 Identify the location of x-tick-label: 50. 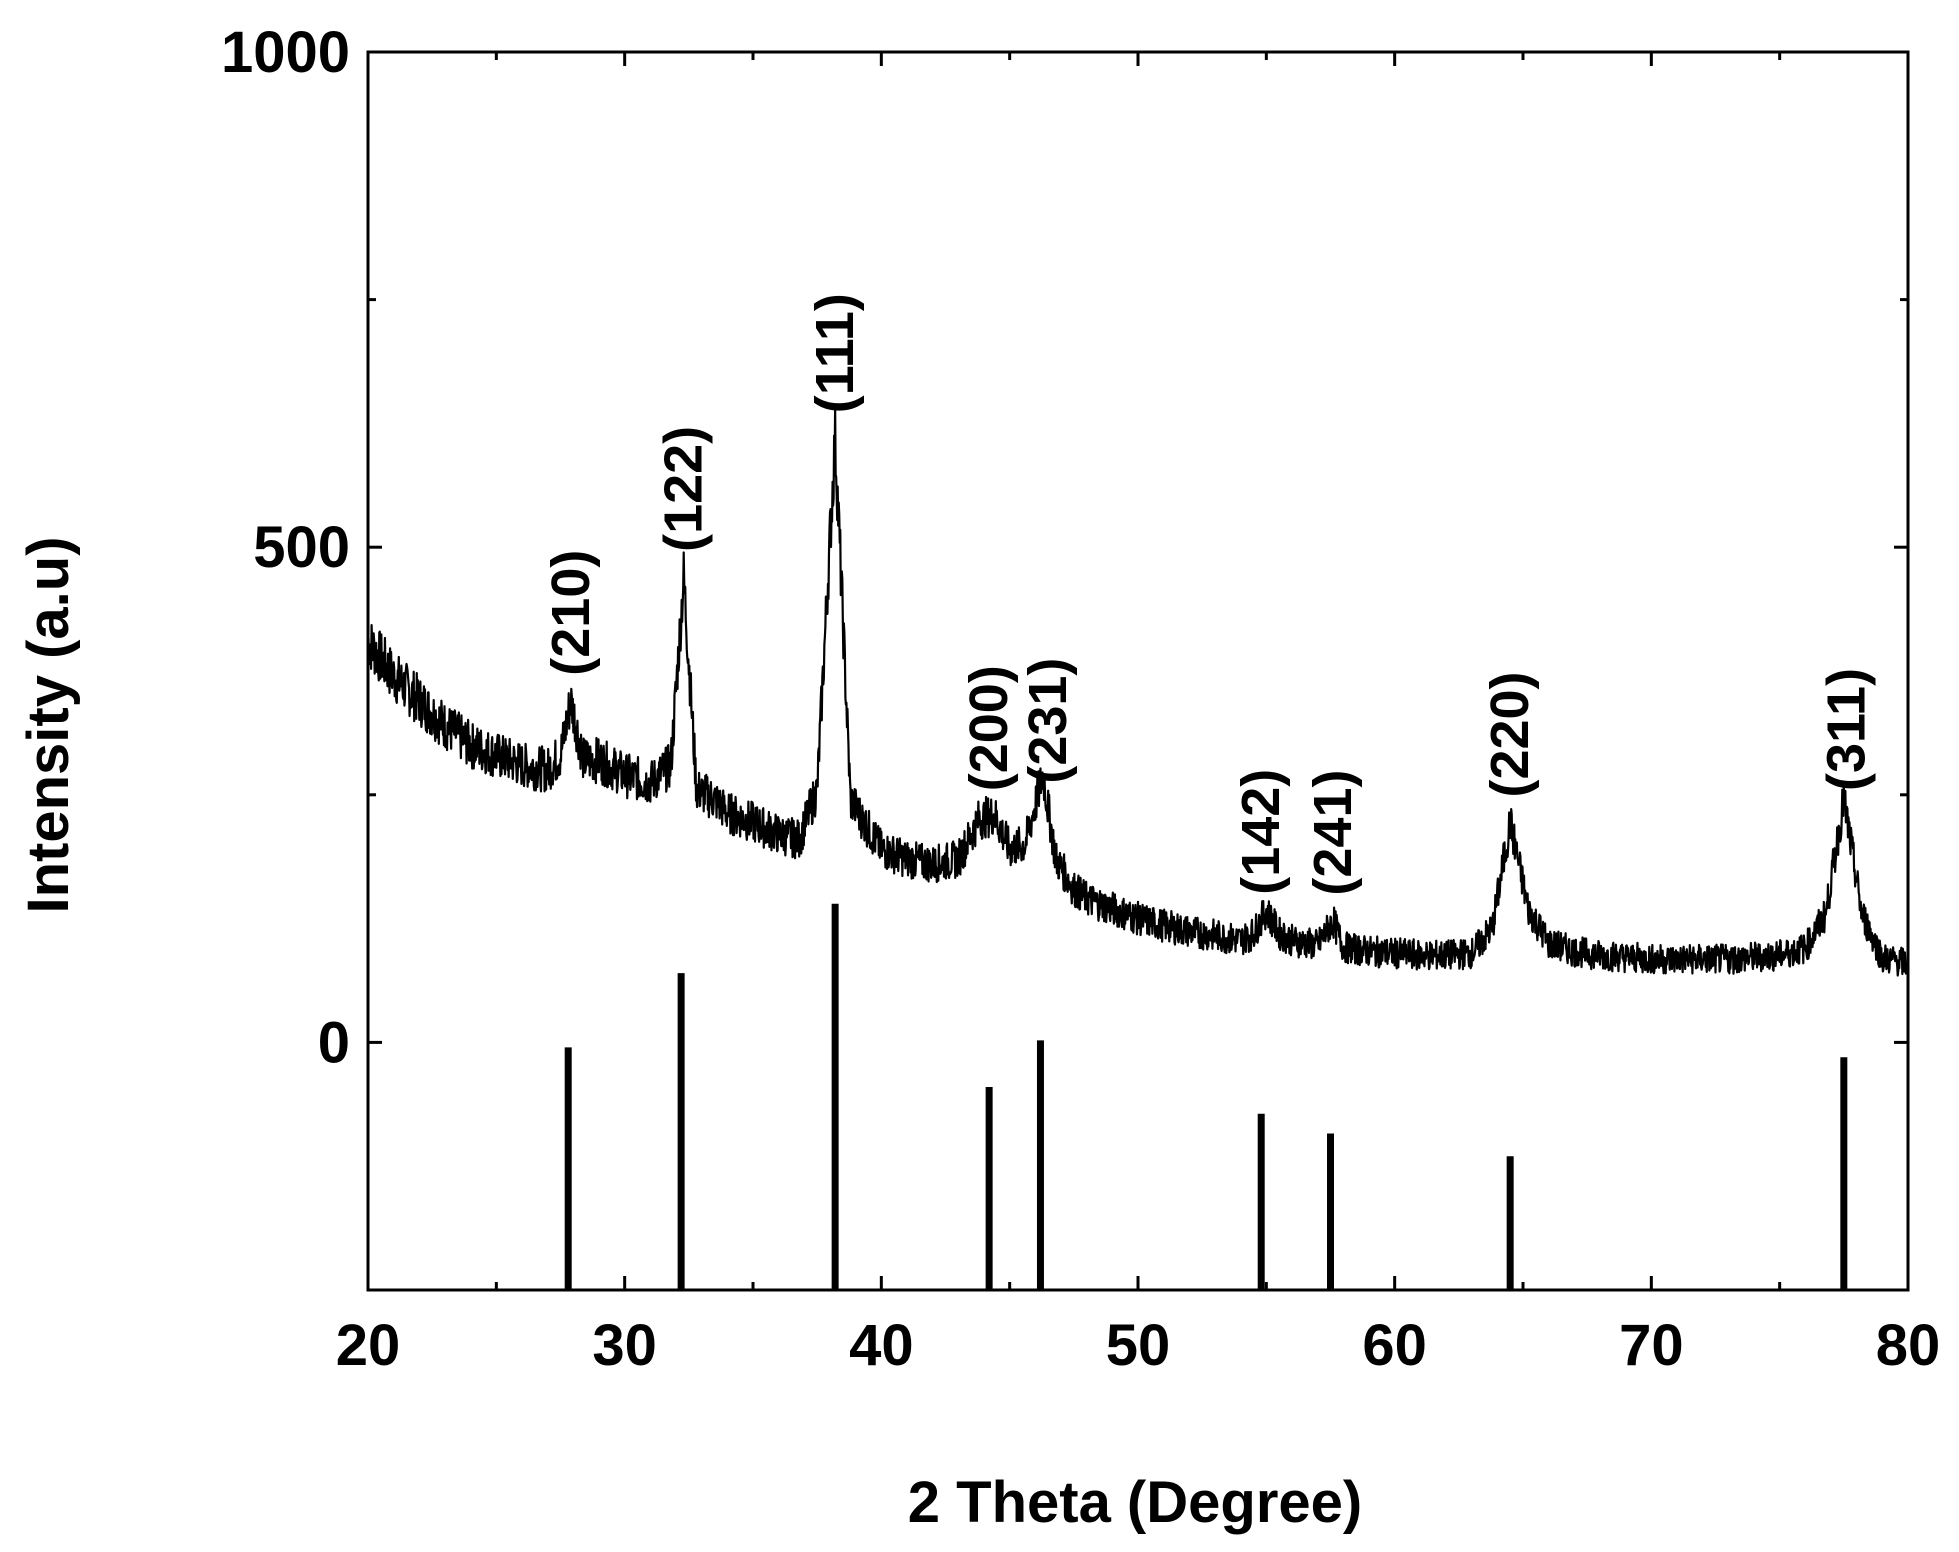
(1138, 1345).